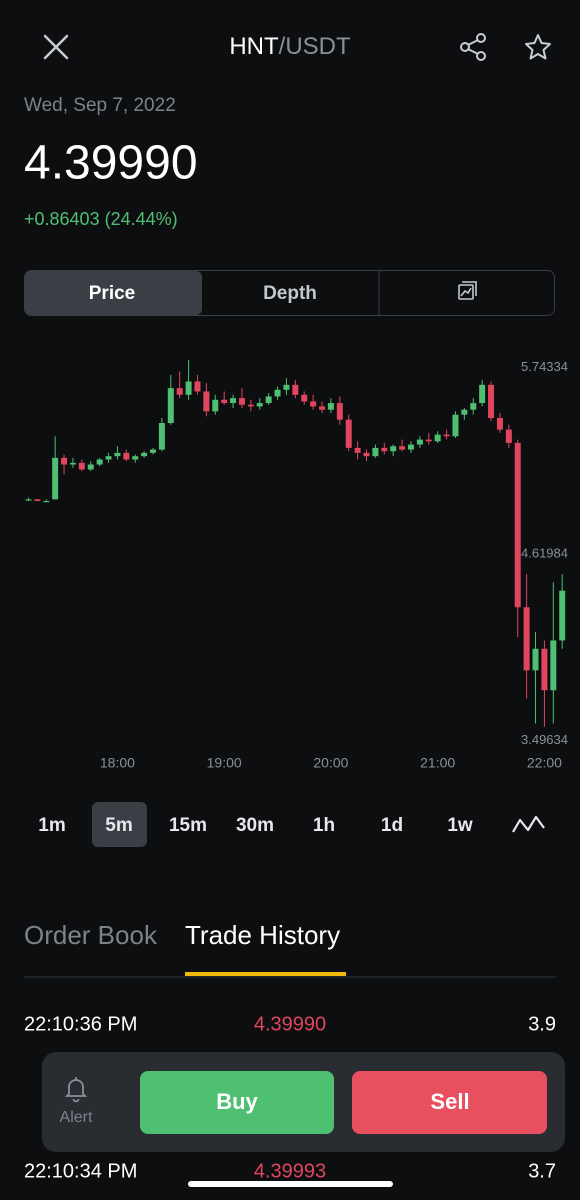 The image size is (580, 1200). What do you see at coordinates (544, 739) in the screenshot?
I see `y-tick-label: 3.49634` at bounding box center [544, 739].